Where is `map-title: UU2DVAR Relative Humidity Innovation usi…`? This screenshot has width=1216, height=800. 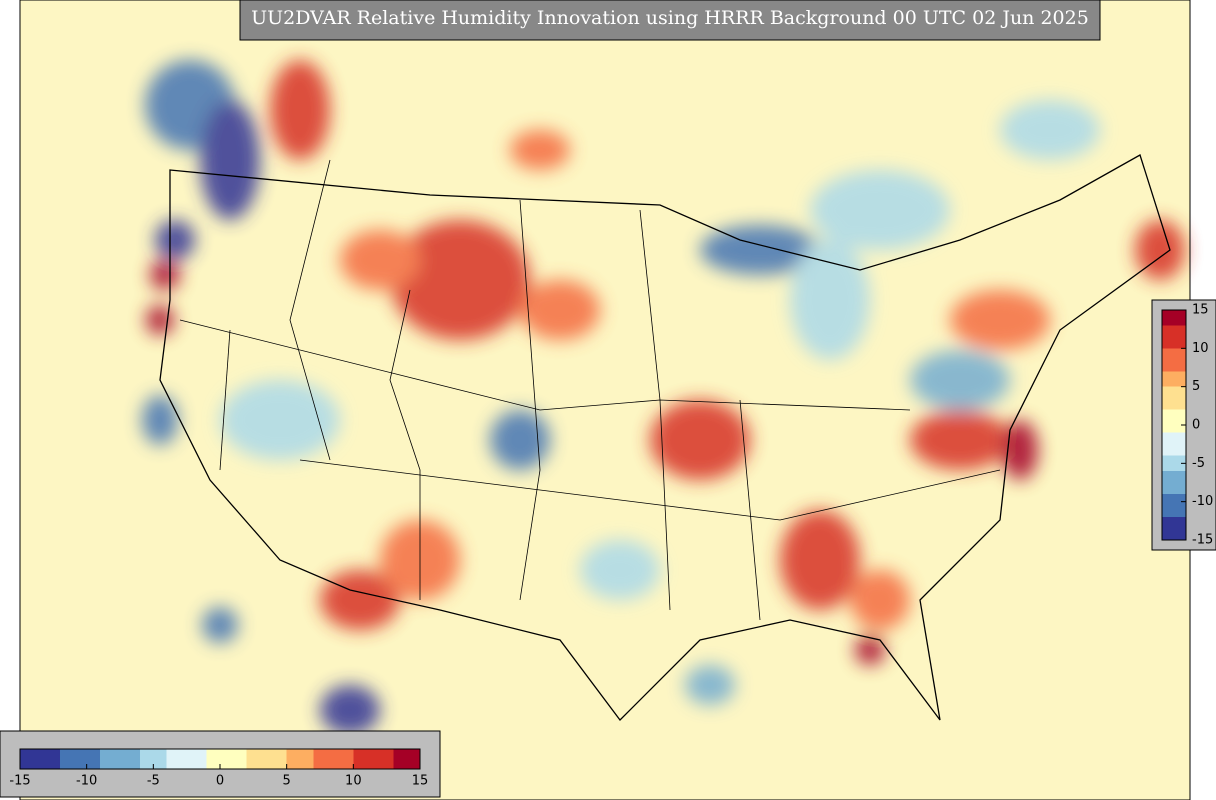 map-title: UU2DVAR Relative Humidity Innovation usi… is located at coordinates (670, 18).